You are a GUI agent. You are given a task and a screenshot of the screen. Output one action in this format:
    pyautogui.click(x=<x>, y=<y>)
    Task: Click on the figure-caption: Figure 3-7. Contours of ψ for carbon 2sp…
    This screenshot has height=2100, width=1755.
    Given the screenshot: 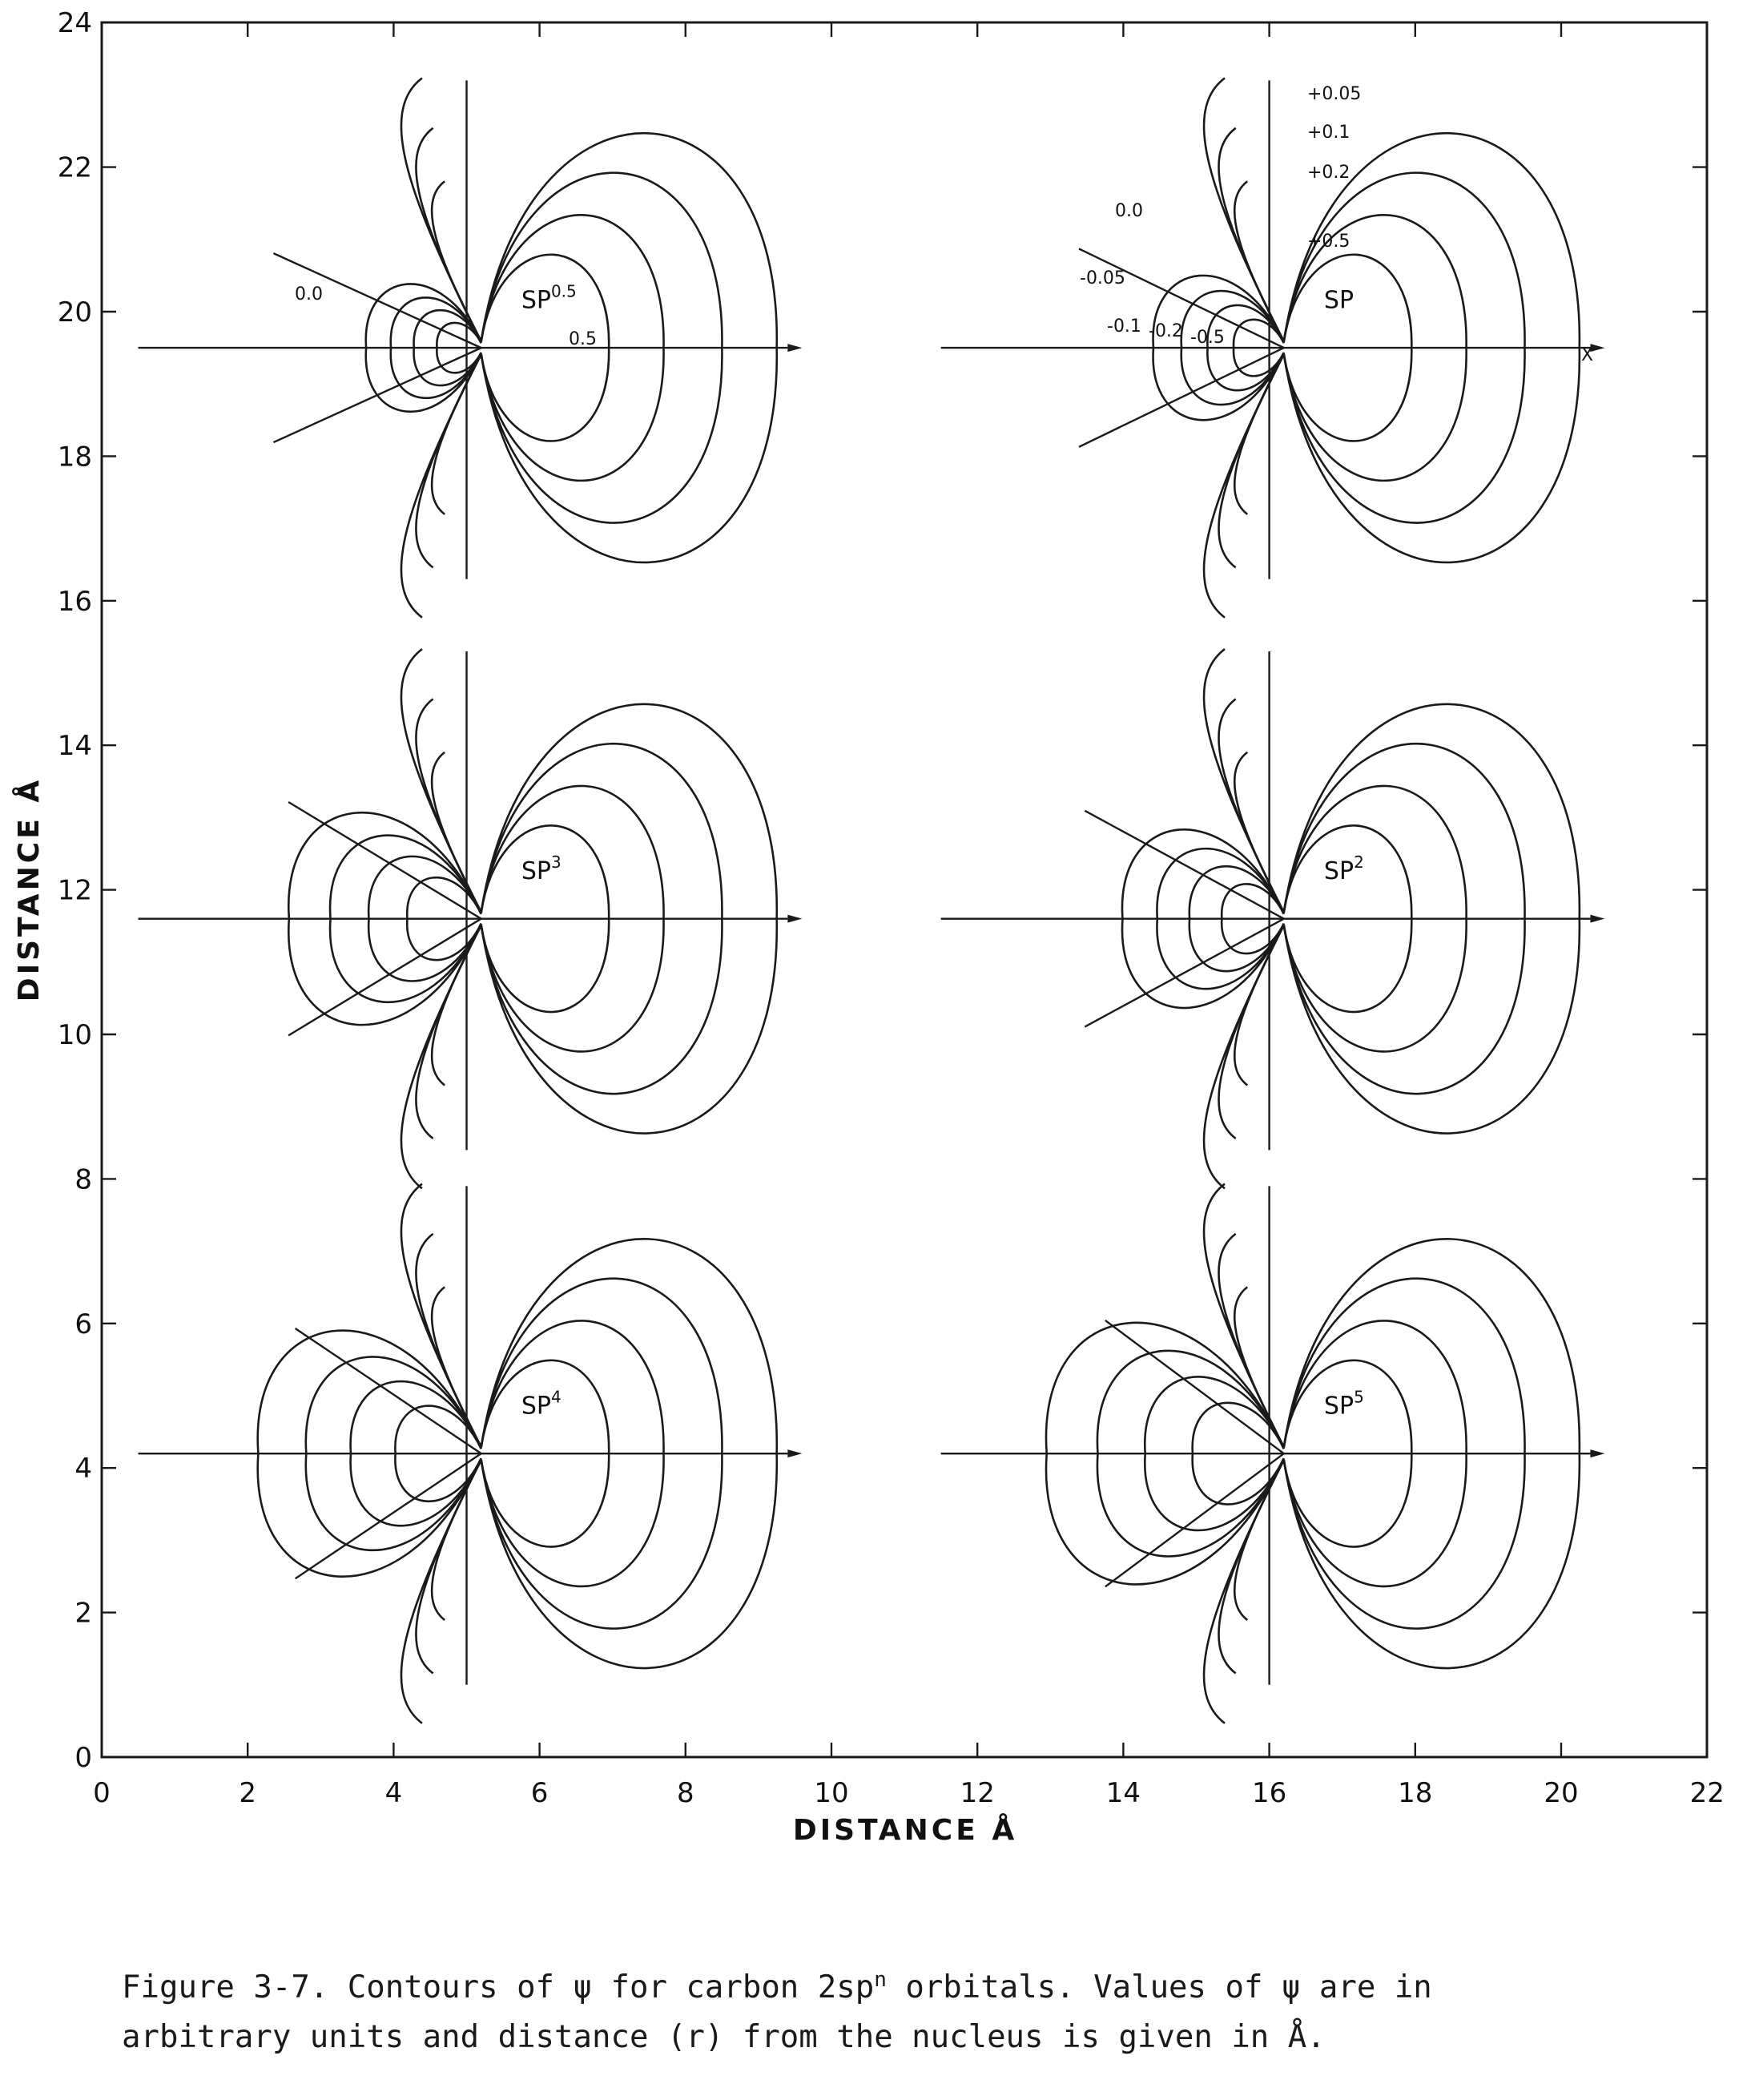 What is the action you would take?
    pyautogui.click(x=903, y=2009)
    